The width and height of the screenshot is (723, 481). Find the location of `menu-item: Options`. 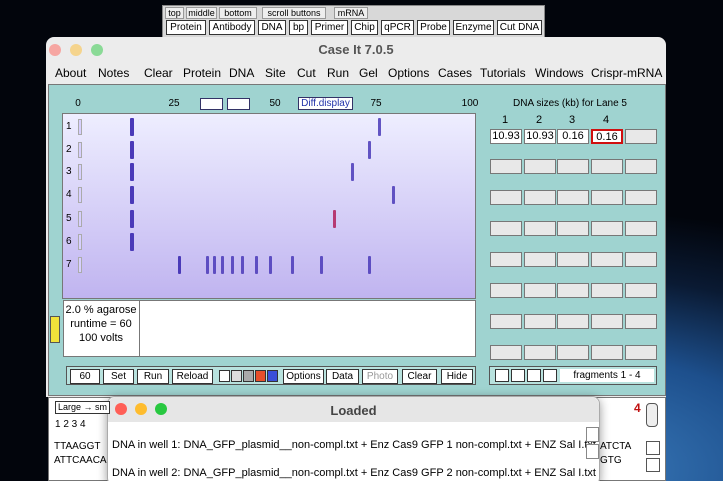

menu-item: Options is located at coordinates (409, 73).